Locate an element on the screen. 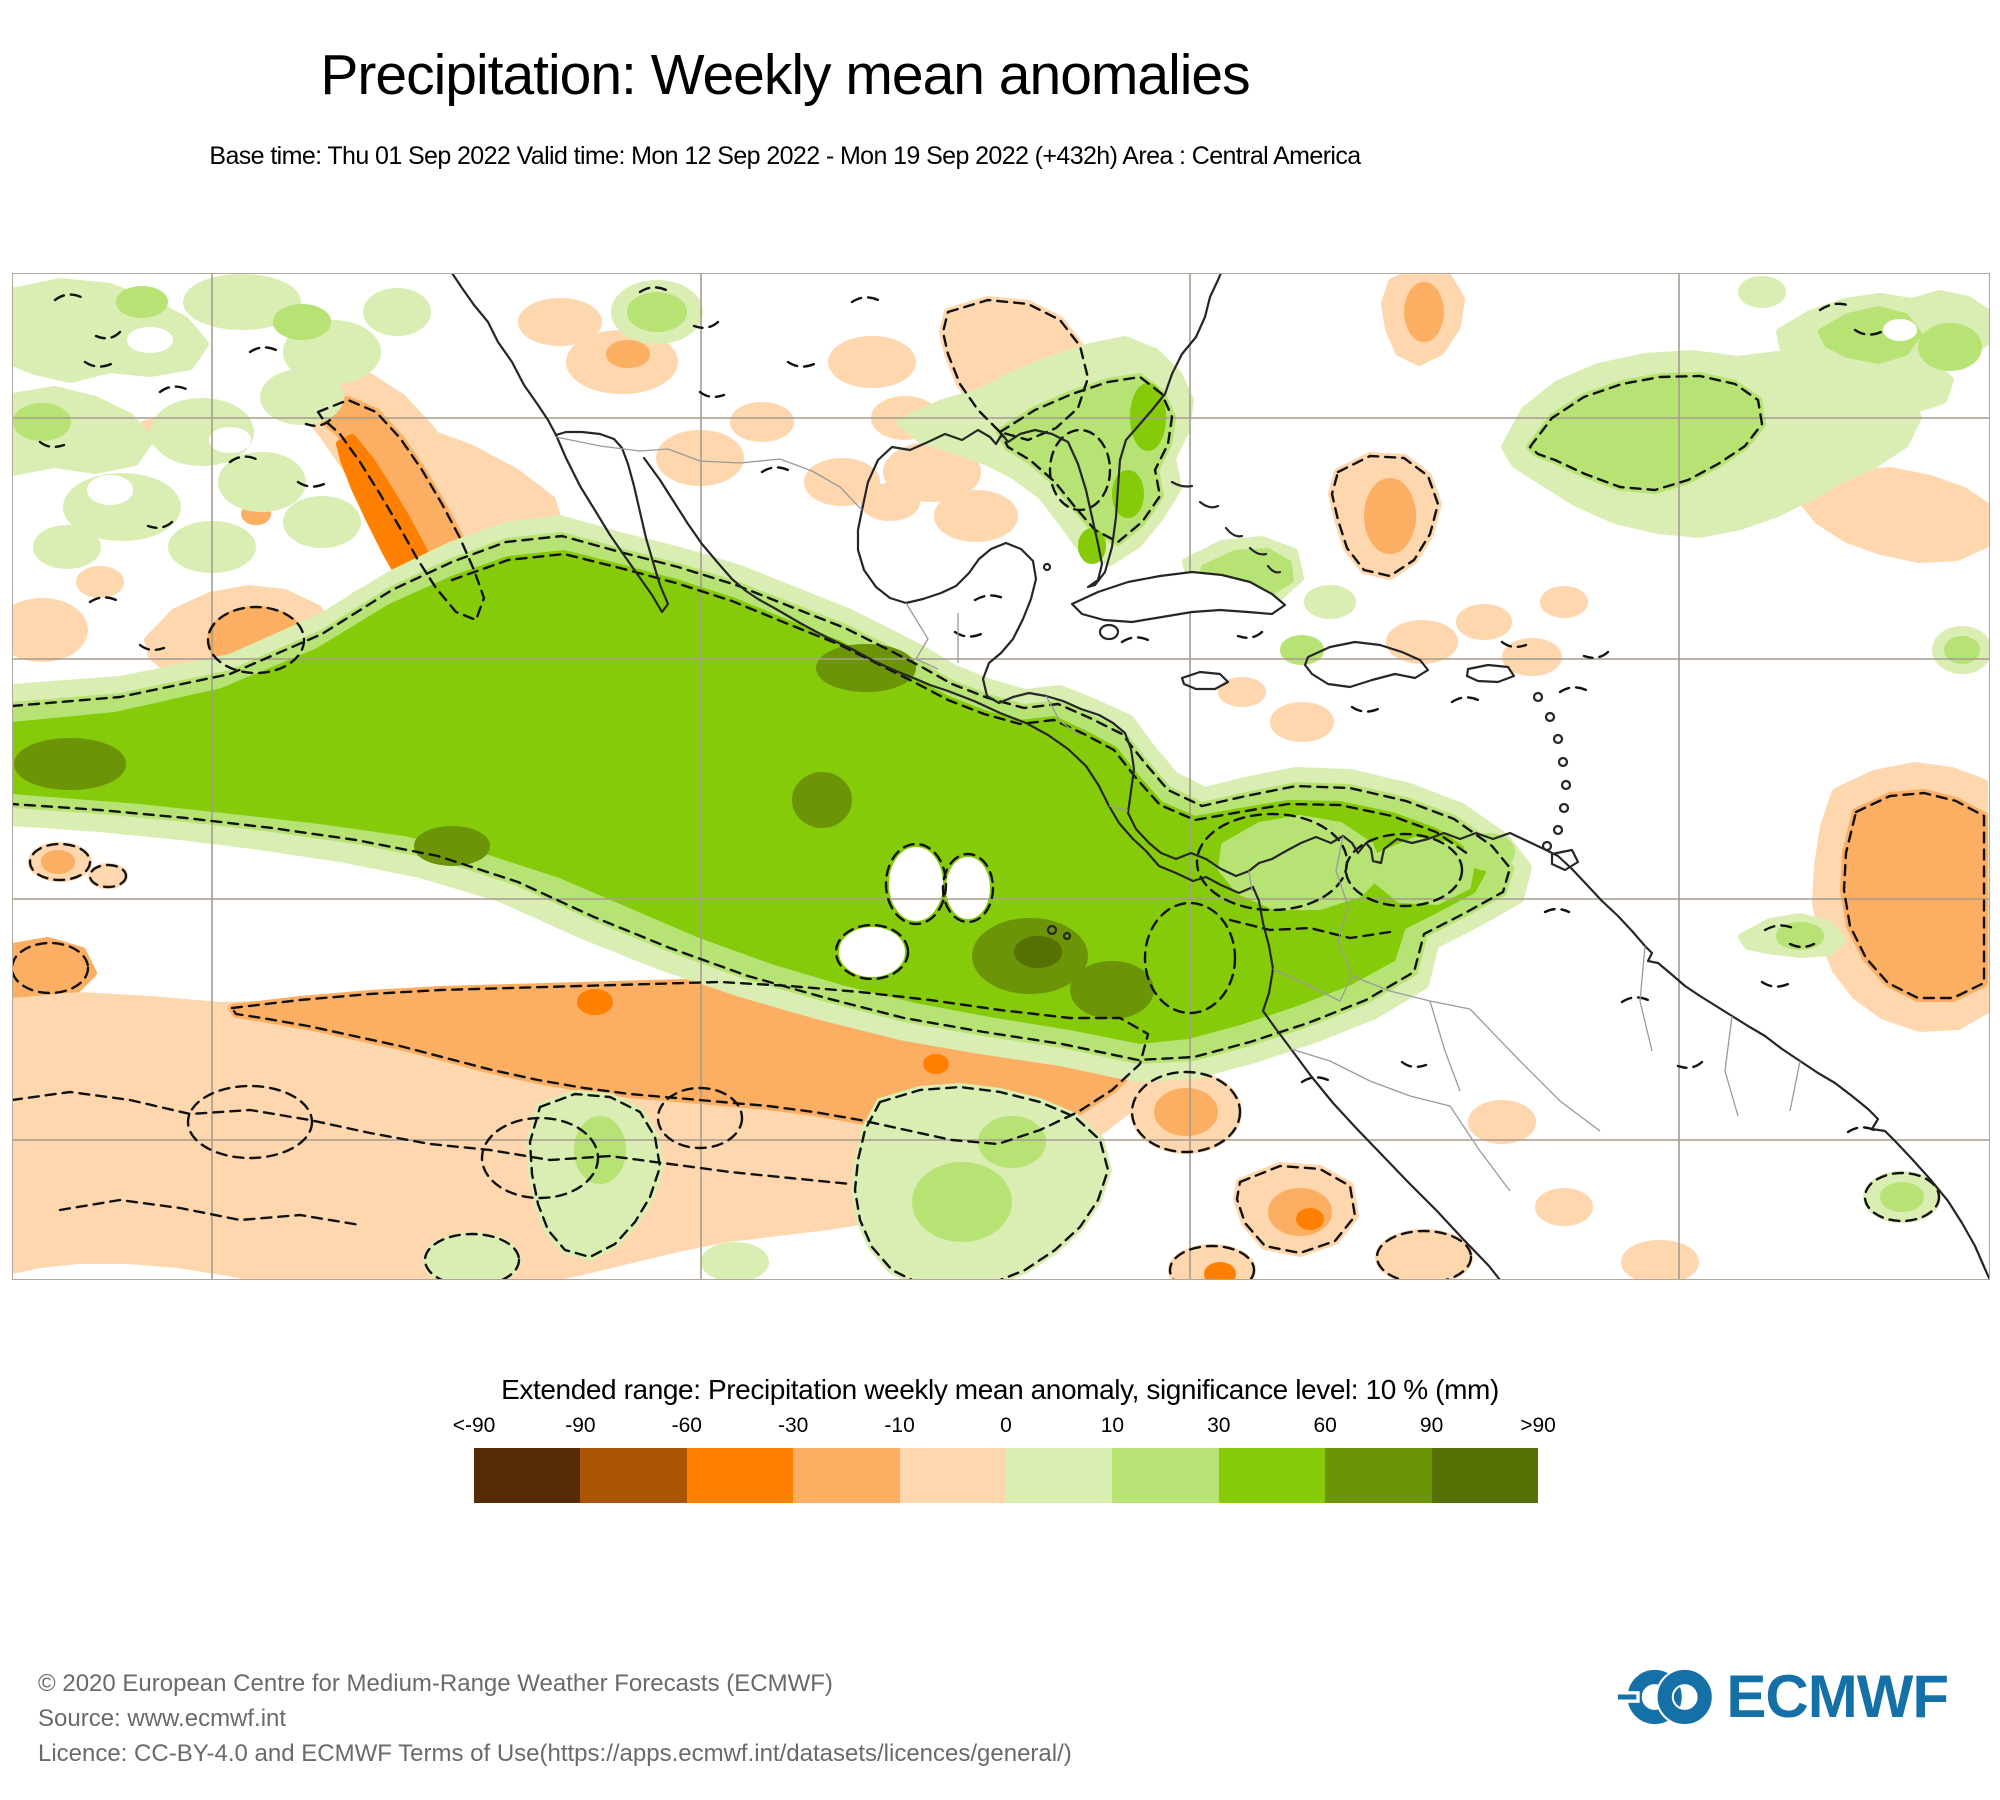 This screenshot has width=2000, height=1800. legend-tick-label: -30 is located at coordinates (793, 1425).